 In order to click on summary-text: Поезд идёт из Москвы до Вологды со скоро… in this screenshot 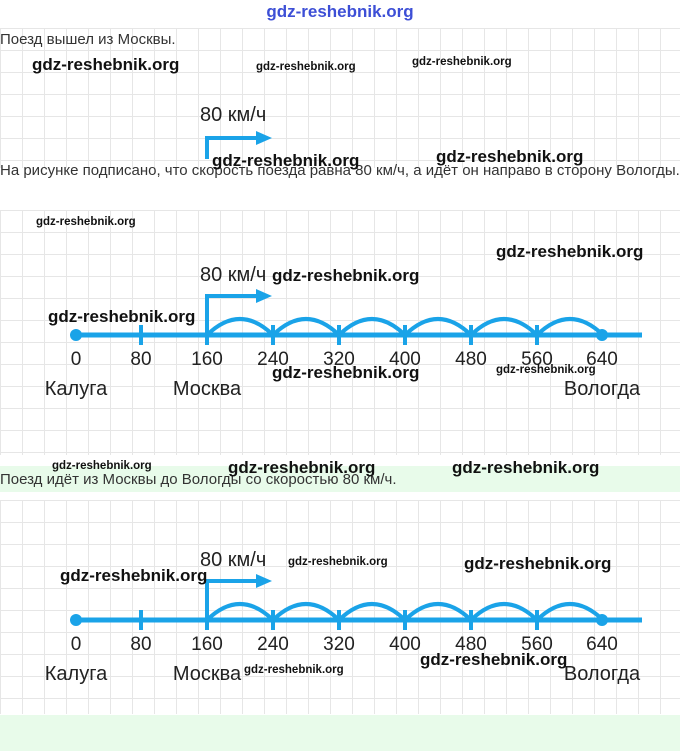, I will do `click(198, 479)`.